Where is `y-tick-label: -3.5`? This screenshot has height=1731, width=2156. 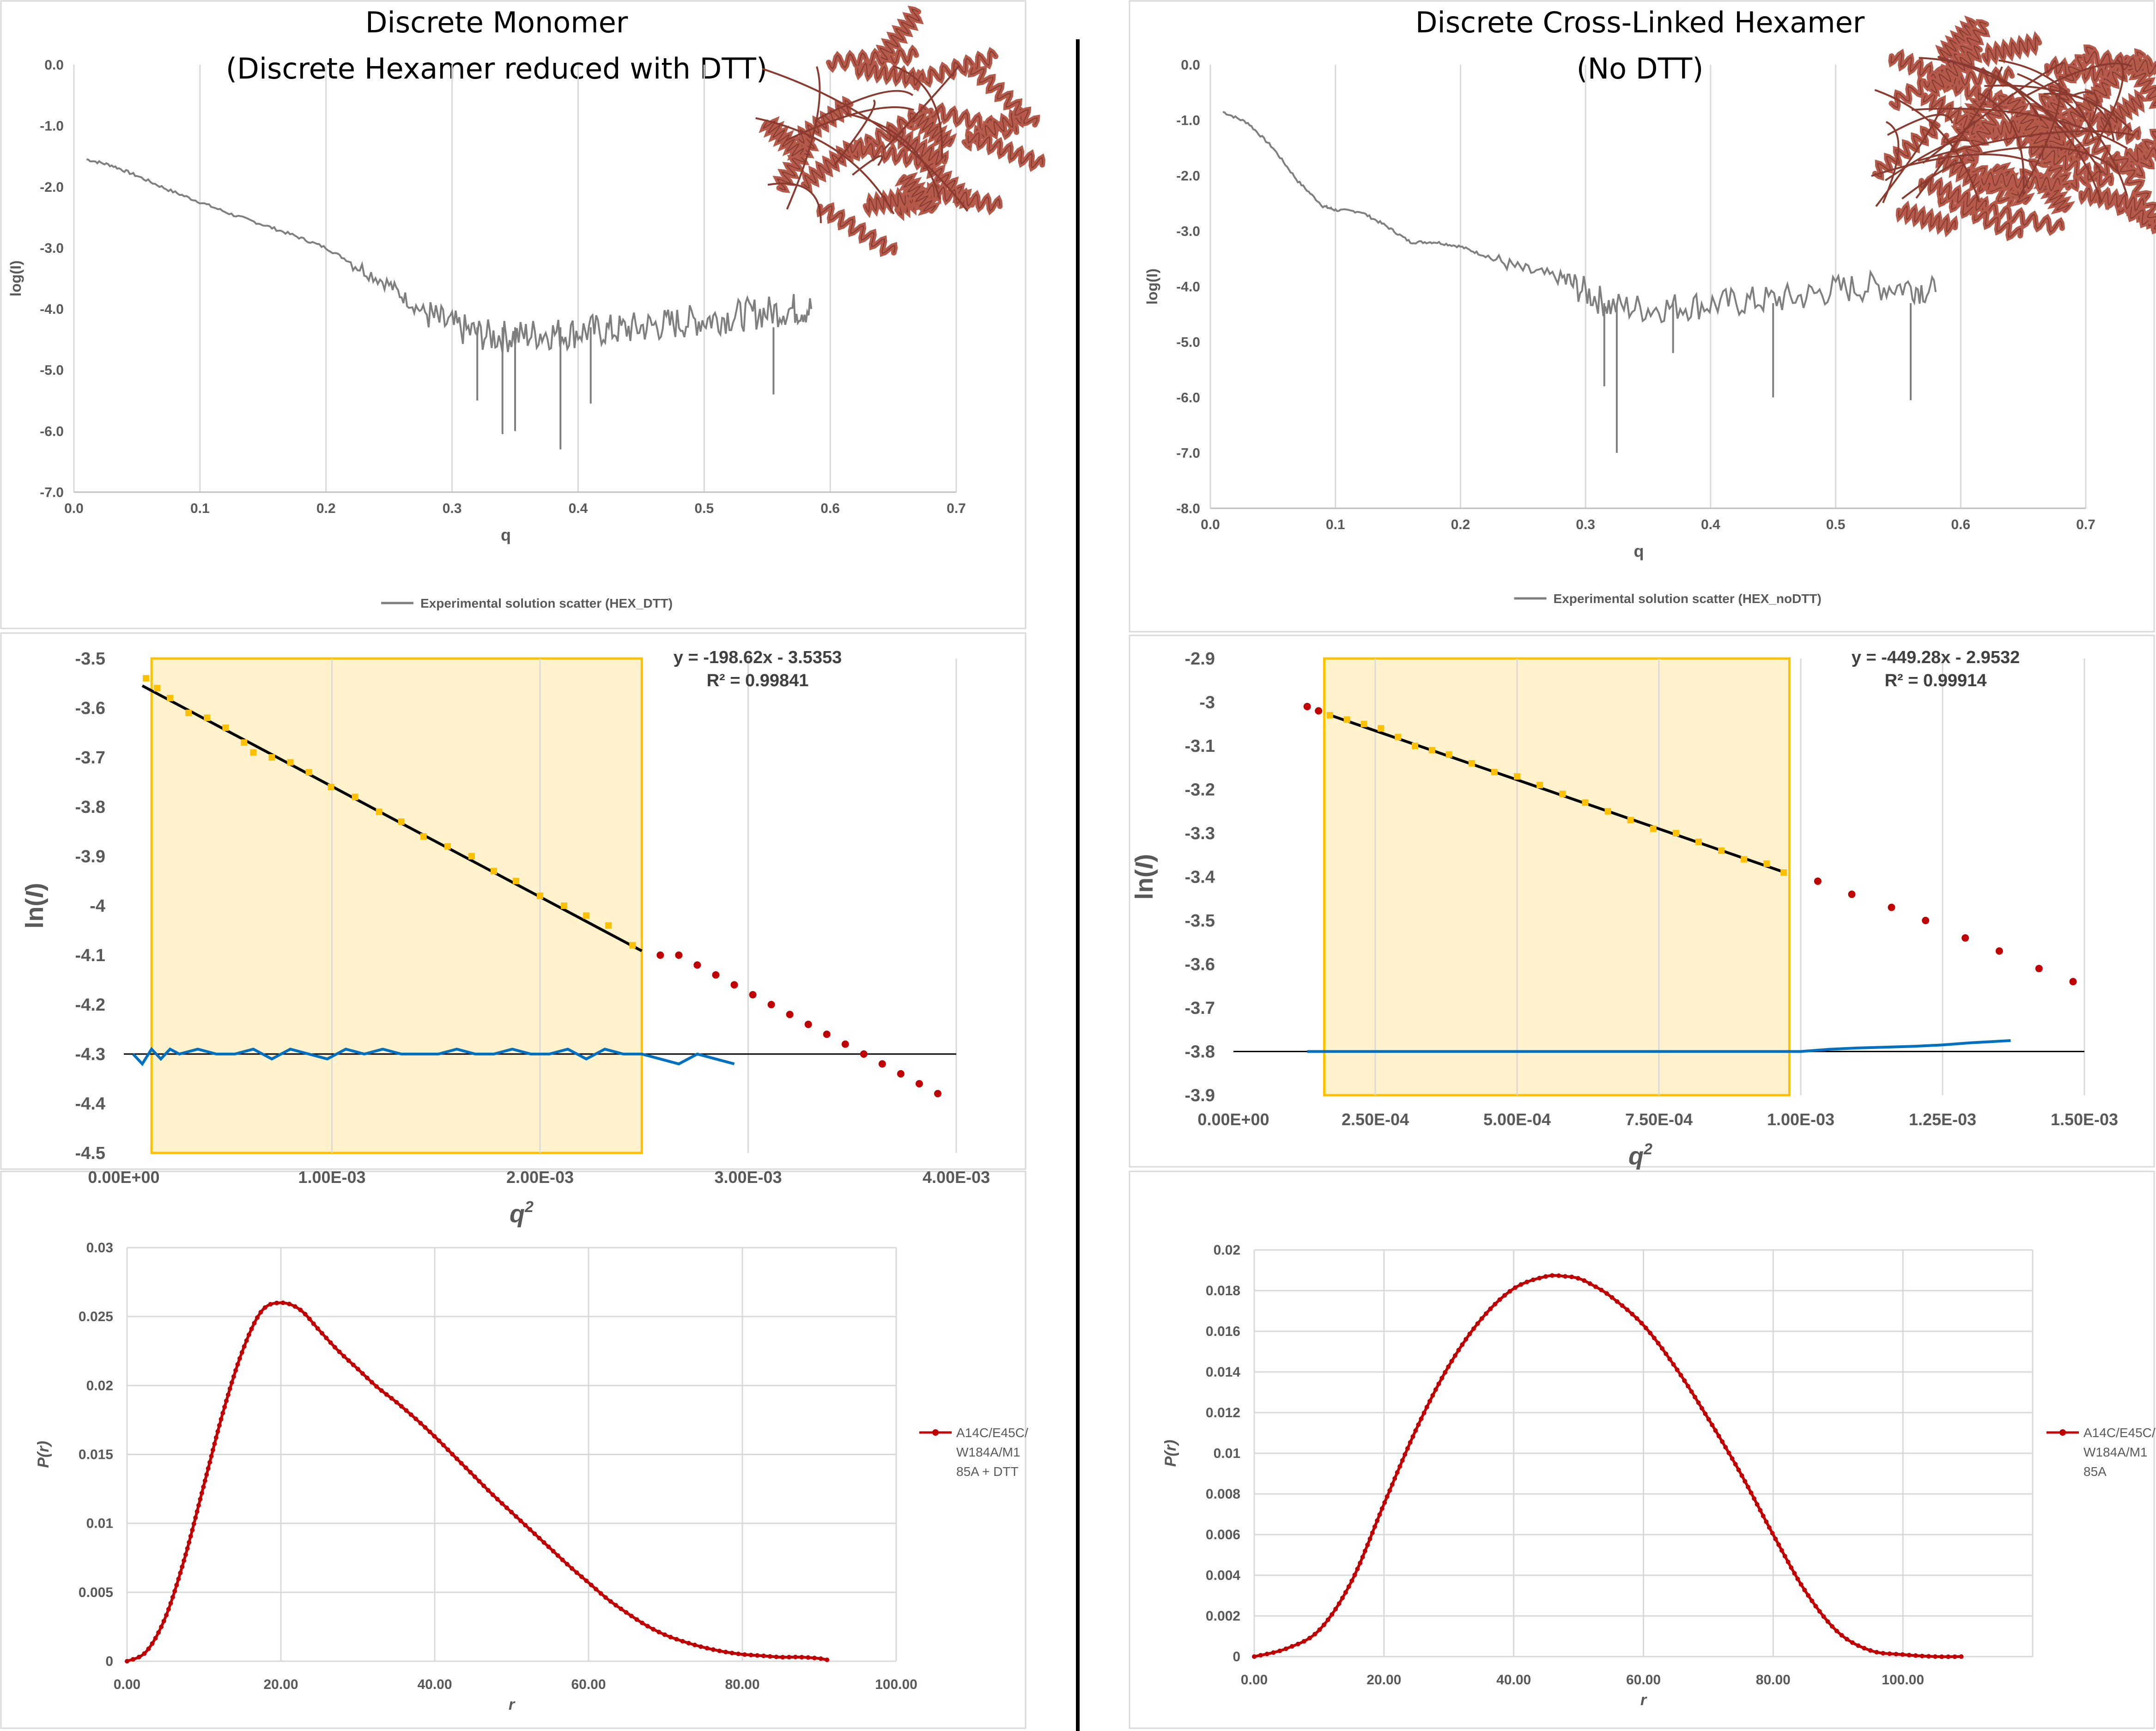
y-tick-label: -3.5 is located at coordinates (1200, 921).